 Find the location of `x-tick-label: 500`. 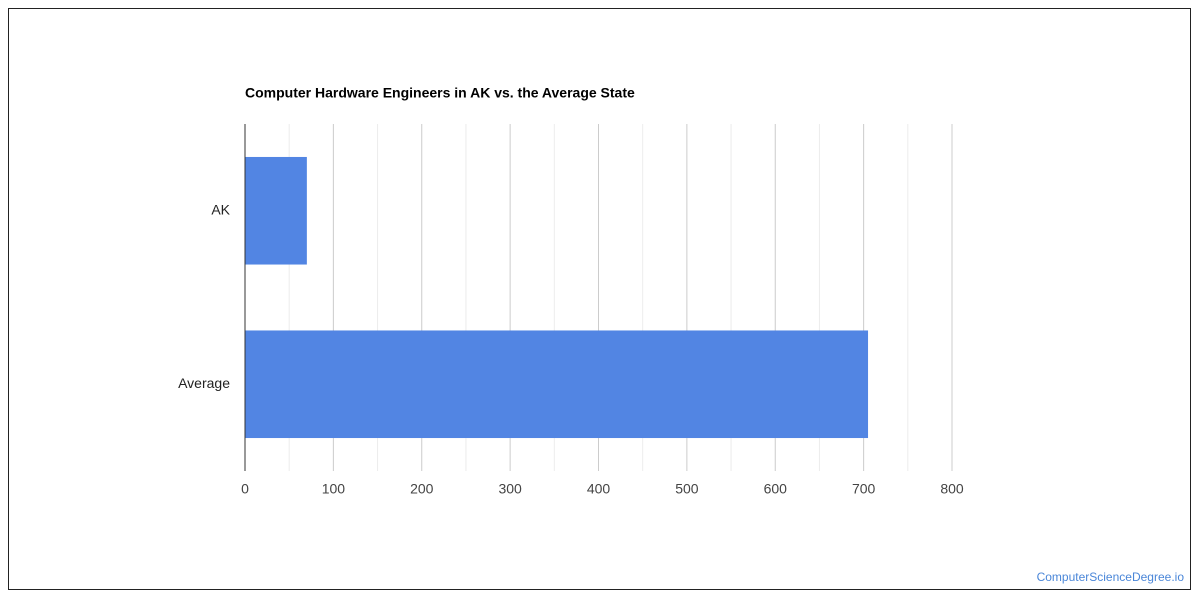

x-tick-label: 500 is located at coordinates (687, 489).